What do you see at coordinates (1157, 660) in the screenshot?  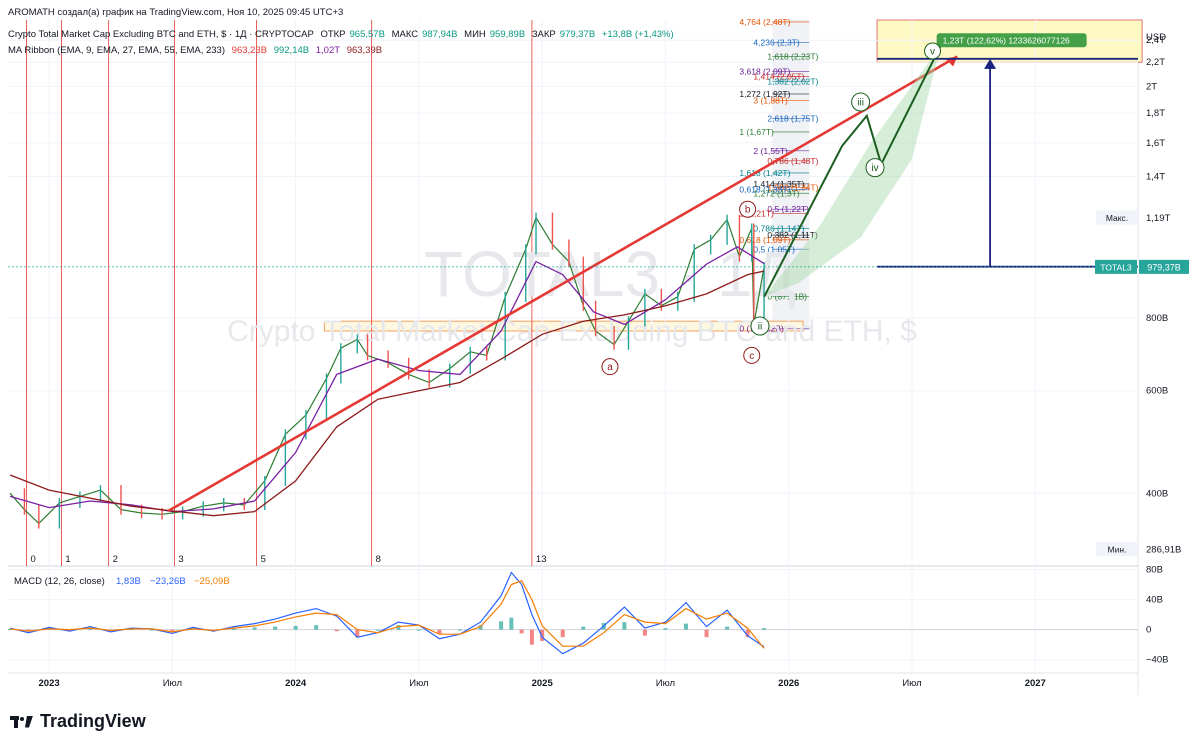 I see `macd-tick-label: −40В` at bounding box center [1157, 660].